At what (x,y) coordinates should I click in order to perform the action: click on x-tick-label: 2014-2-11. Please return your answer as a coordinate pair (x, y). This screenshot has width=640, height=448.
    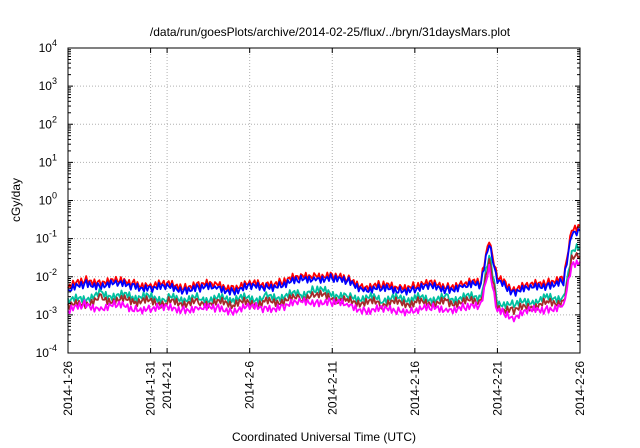
    Looking at the image, I should click on (332, 388).